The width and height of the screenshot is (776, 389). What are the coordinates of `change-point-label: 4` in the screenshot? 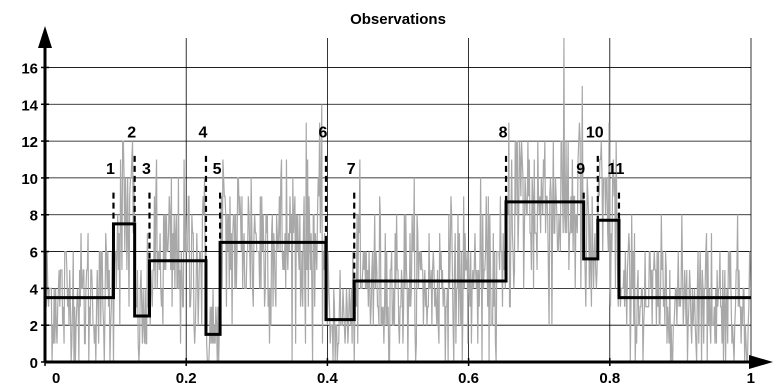 It's located at (203, 132).